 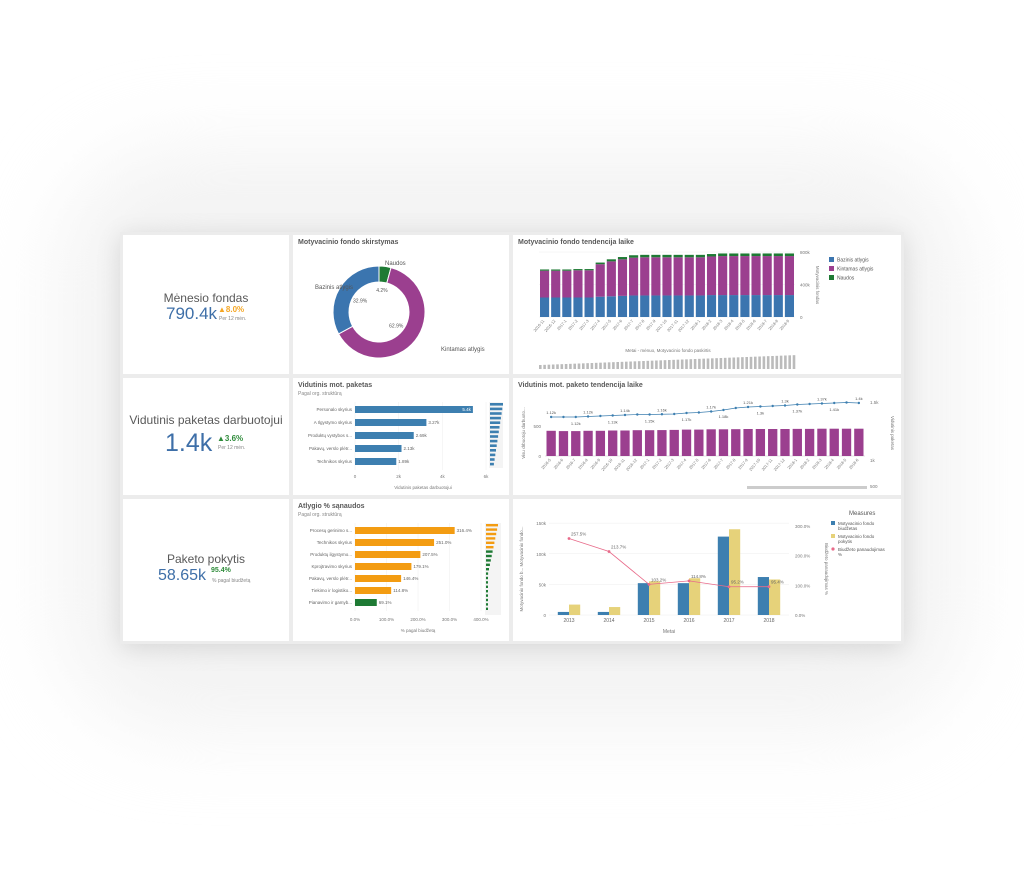 I want to click on tick-label: 0, so click(x=544, y=615).